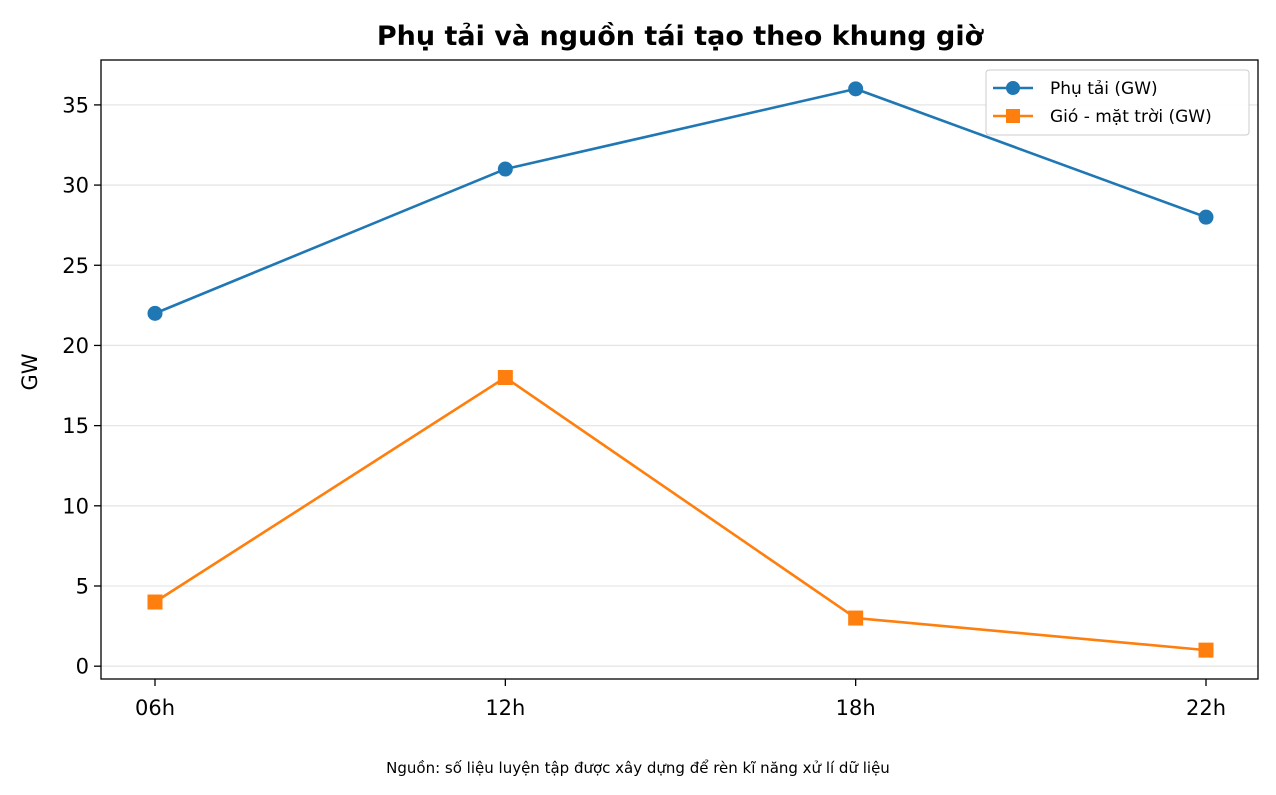  What do you see at coordinates (75, 346) in the screenshot?
I see `y-tick-label: 20` at bounding box center [75, 346].